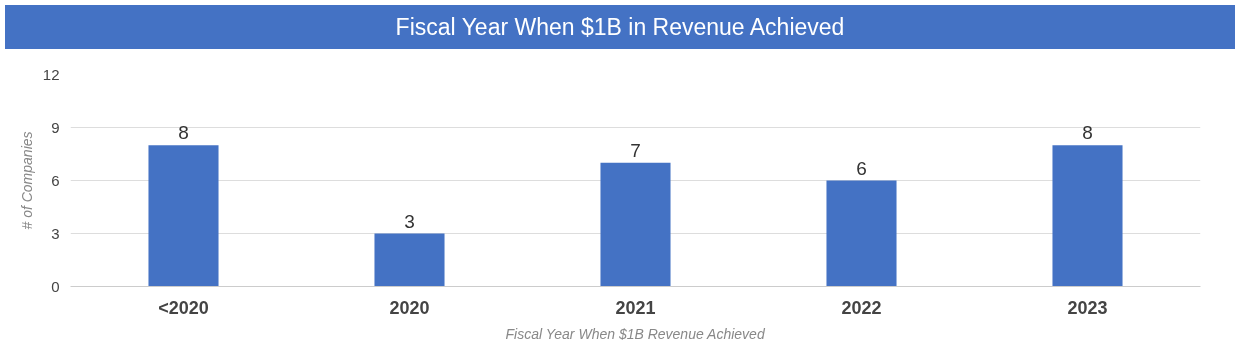 The image size is (1244, 340). I want to click on x-tick-label: 2022, so click(861, 307).